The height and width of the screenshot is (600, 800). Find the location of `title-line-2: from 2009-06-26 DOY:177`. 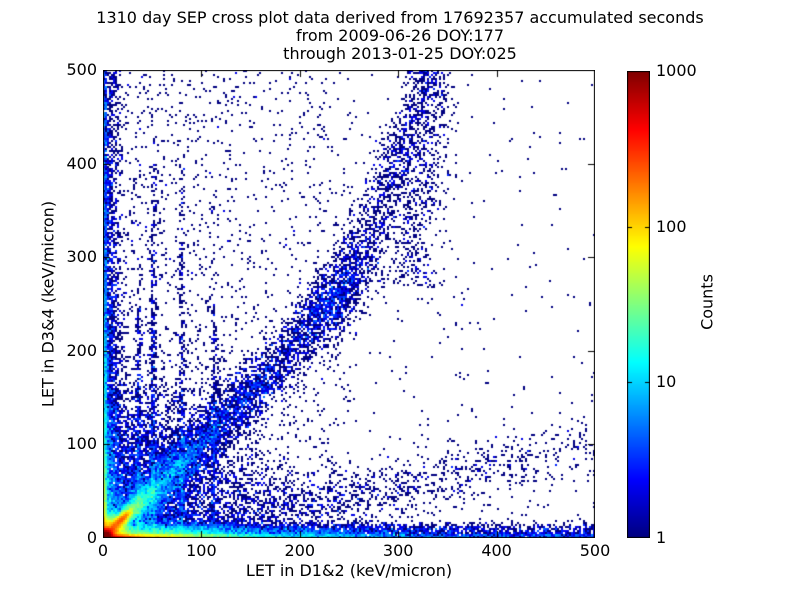

title-line-2: from 2009-06-26 DOY:177 is located at coordinates (399, 35).